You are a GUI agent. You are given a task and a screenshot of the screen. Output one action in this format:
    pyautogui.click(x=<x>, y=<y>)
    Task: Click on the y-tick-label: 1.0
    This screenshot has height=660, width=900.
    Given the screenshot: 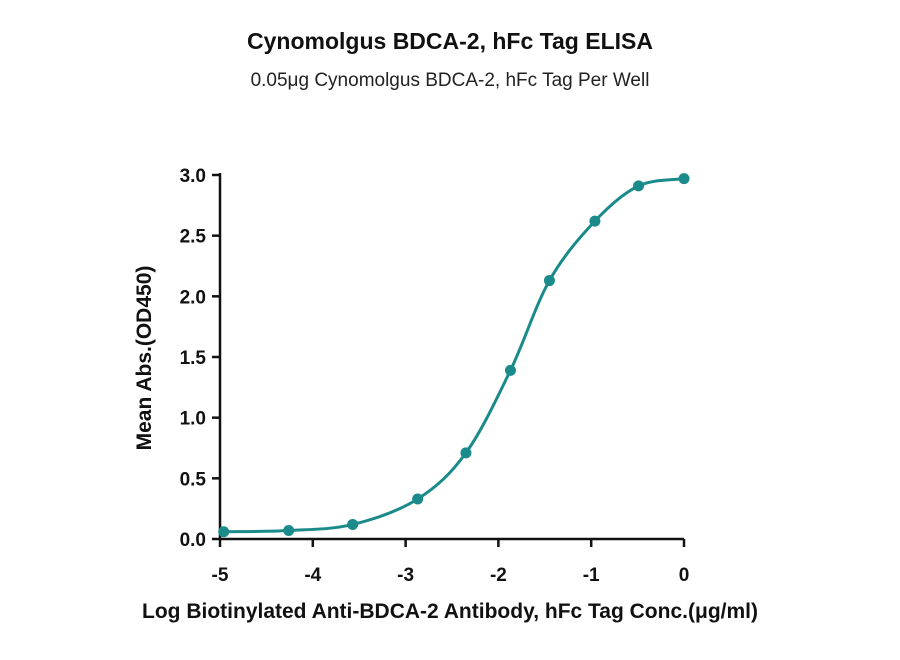 What is the action you would take?
    pyautogui.click(x=193, y=419)
    